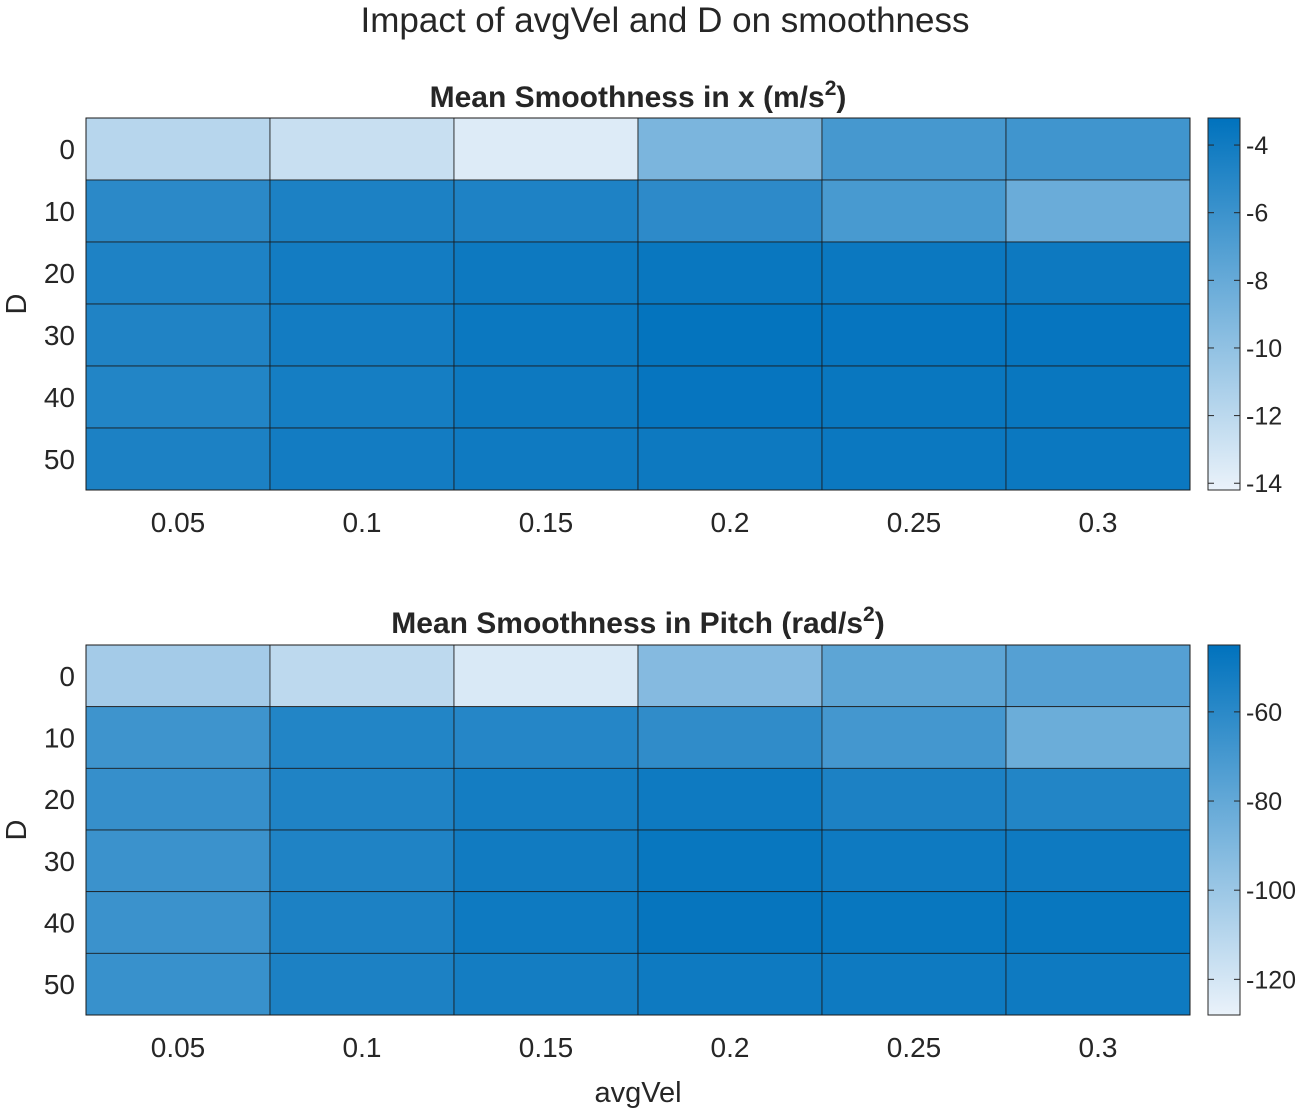  What do you see at coordinates (1264, 802) in the screenshot?
I see `colorbar-tick-label: -80` at bounding box center [1264, 802].